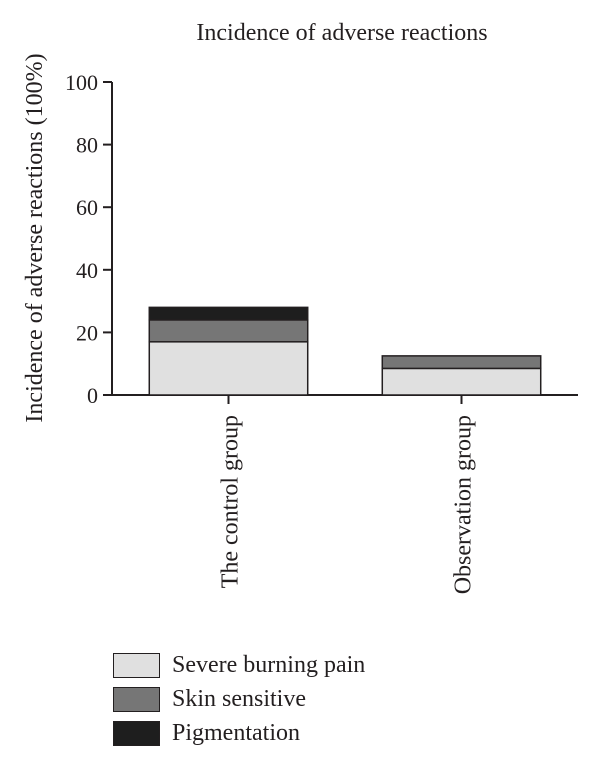 The image size is (600, 772). What do you see at coordinates (87, 145) in the screenshot?
I see `y-tick-label-4: 80` at bounding box center [87, 145].